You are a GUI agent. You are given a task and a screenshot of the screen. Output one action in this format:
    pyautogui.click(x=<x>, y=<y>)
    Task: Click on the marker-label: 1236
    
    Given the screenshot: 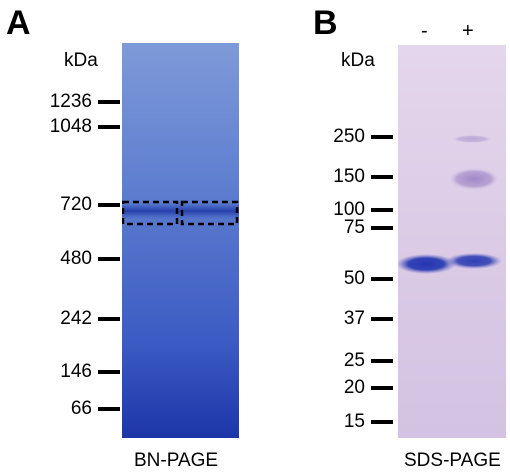 What is the action you would take?
    pyautogui.click(x=70, y=101)
    